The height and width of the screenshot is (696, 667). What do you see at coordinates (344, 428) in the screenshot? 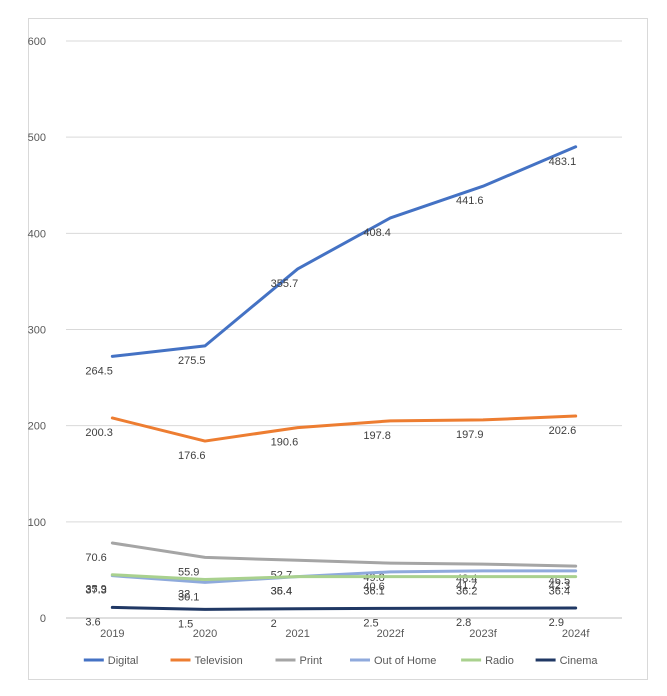
I see `series-line-television` at bounding box center [344, 428].